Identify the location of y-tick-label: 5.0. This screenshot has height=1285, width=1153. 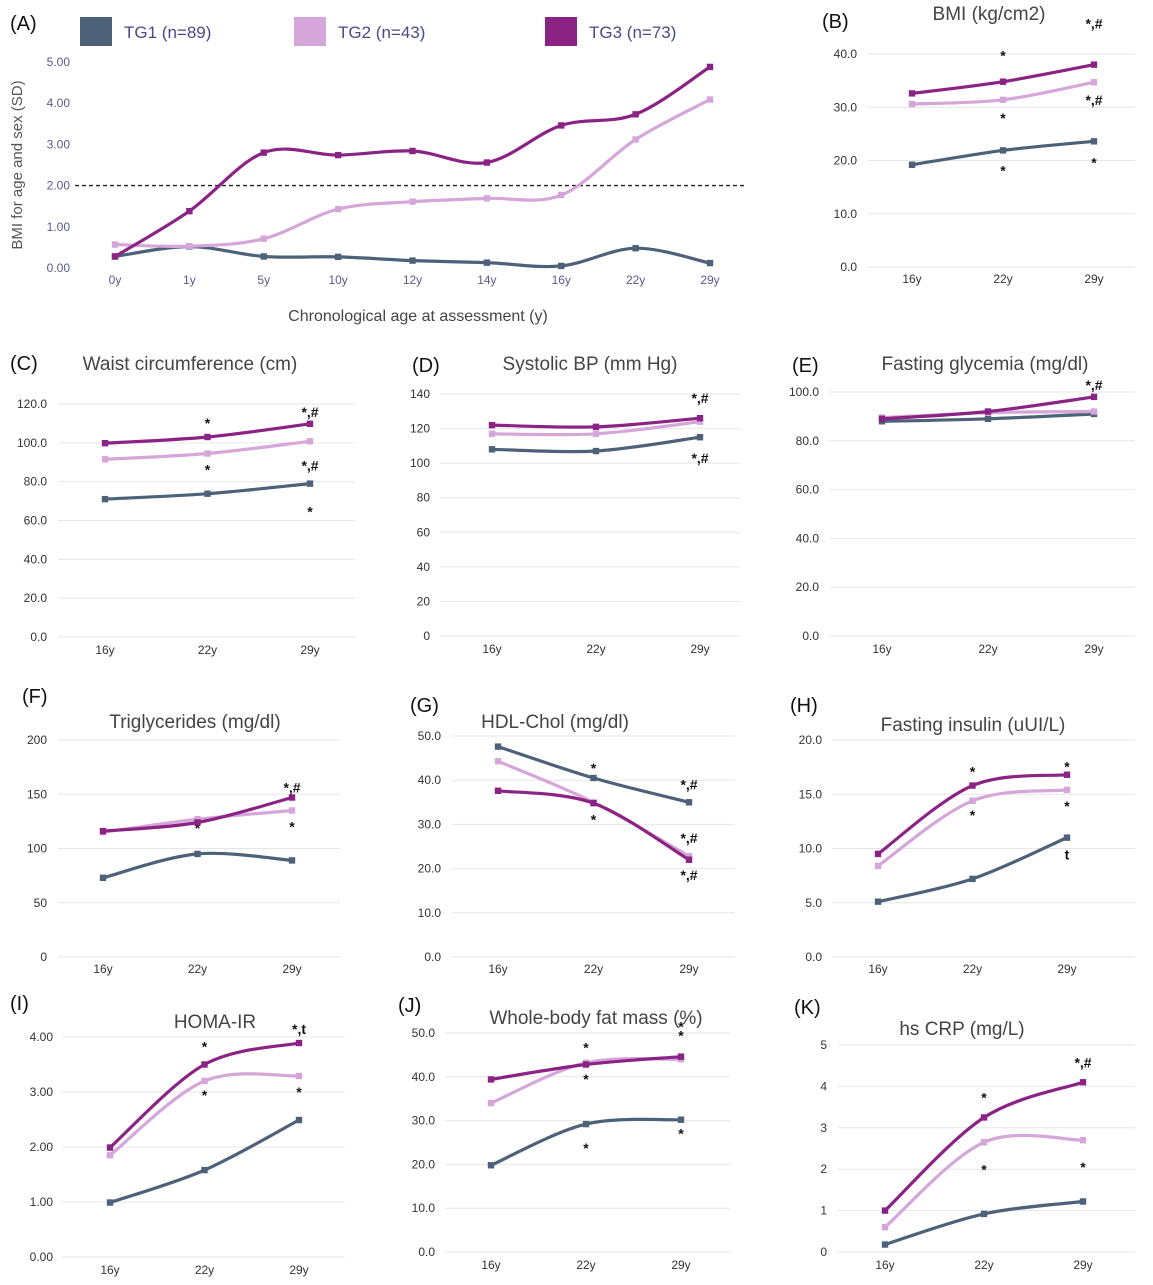
(813, 903).